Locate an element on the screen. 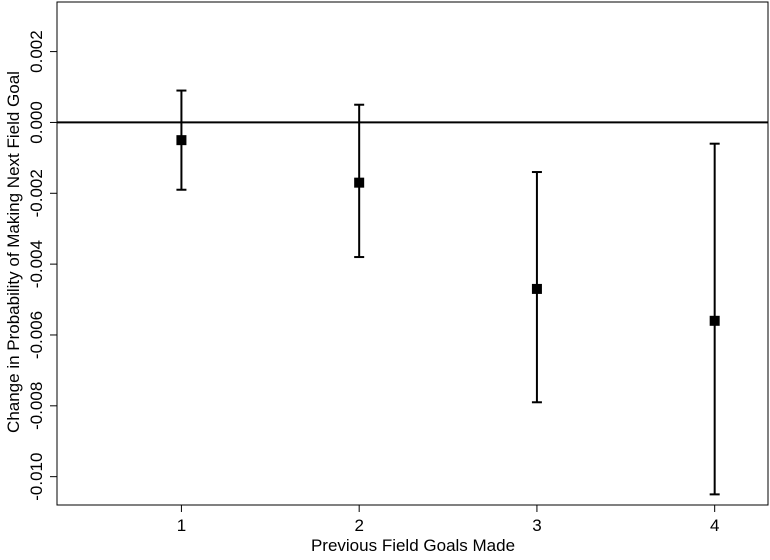 This screenshot has height=560, width=770. x-tick-label: 4 is located at coordinates (714, 525).